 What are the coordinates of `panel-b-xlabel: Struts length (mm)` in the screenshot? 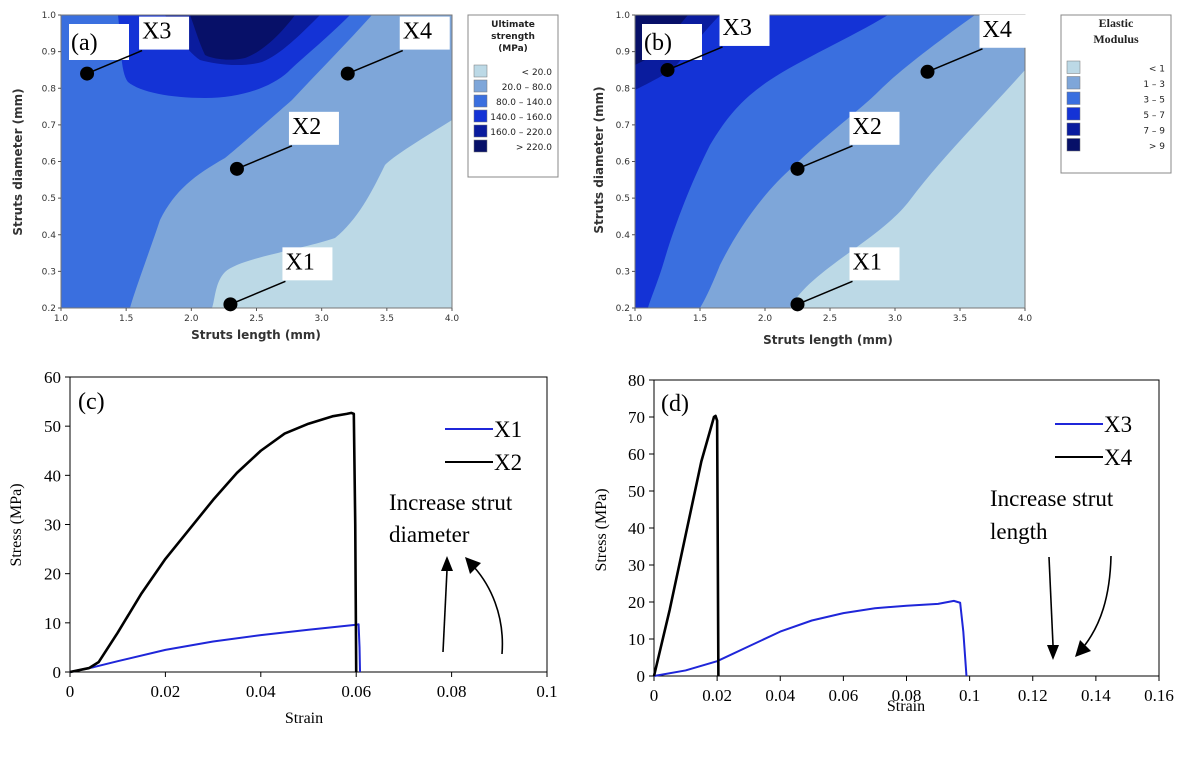 It's located at (828, 340).